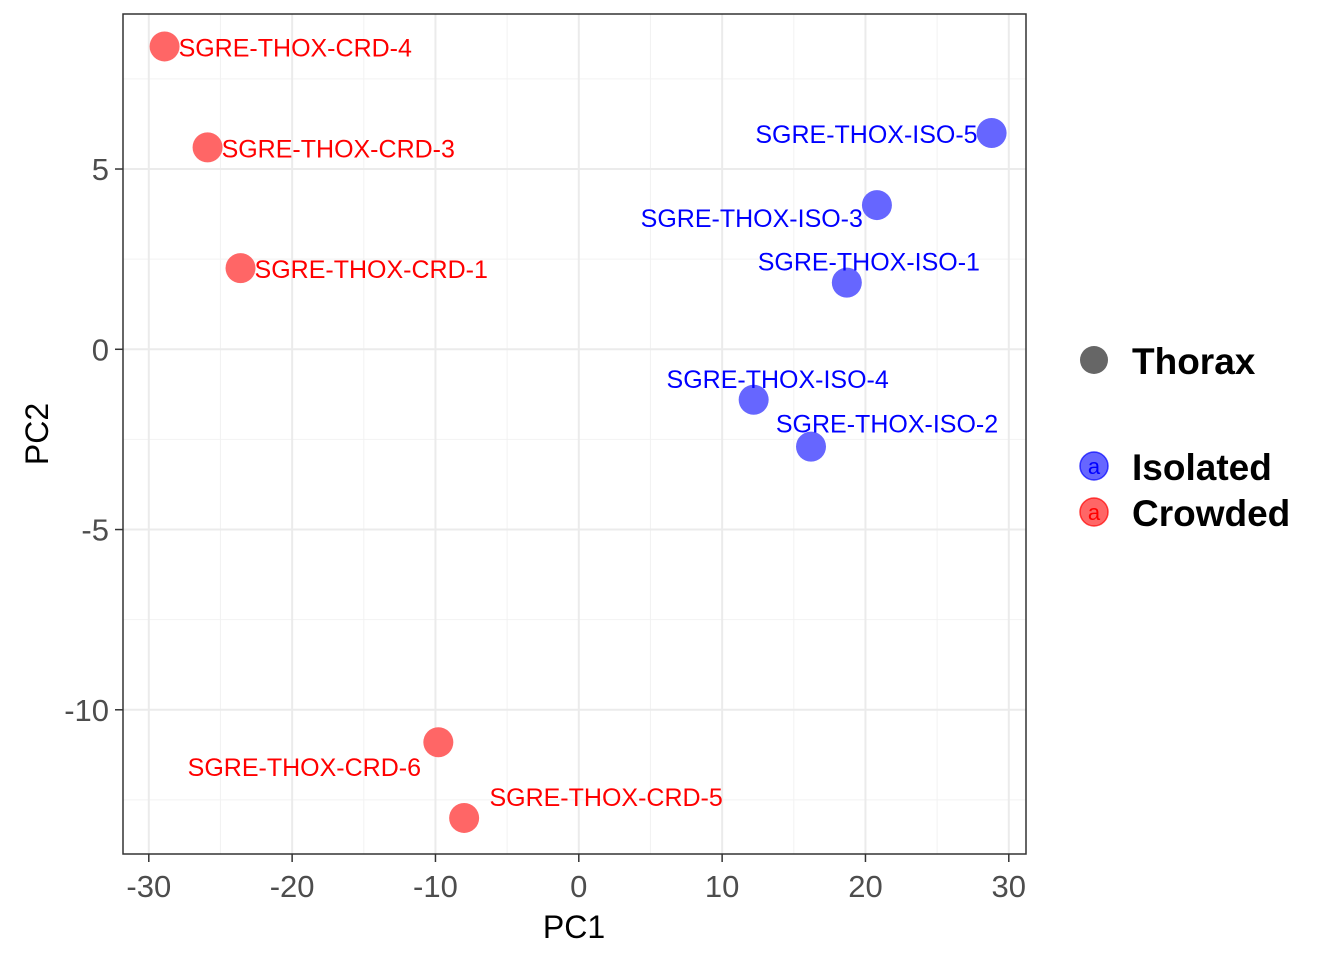  I want to click on point-label-isolated: SGRE-THOX-ISO-1, so click(869, 263).